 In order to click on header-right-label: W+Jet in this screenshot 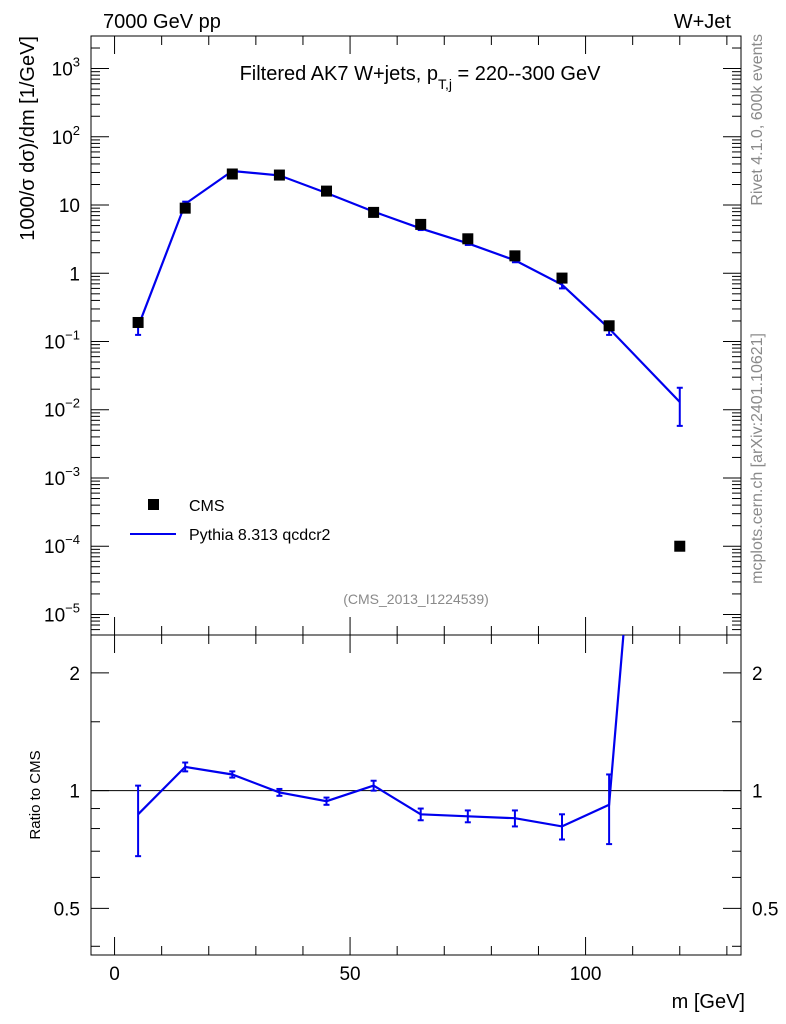, I will do `click(703, 22)`.